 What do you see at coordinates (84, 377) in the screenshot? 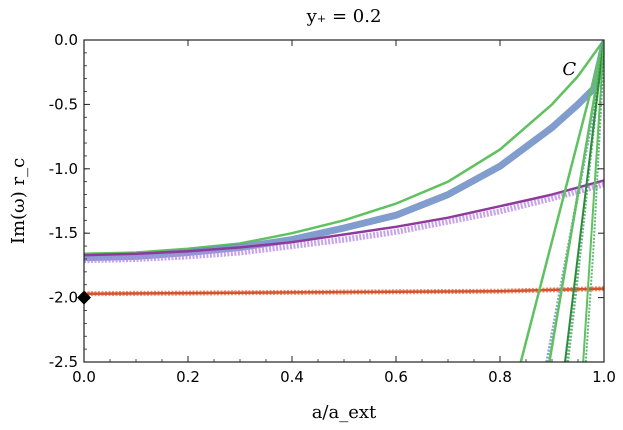
I see `x-tick-label: 0.0` at bounding box center [84, 377].